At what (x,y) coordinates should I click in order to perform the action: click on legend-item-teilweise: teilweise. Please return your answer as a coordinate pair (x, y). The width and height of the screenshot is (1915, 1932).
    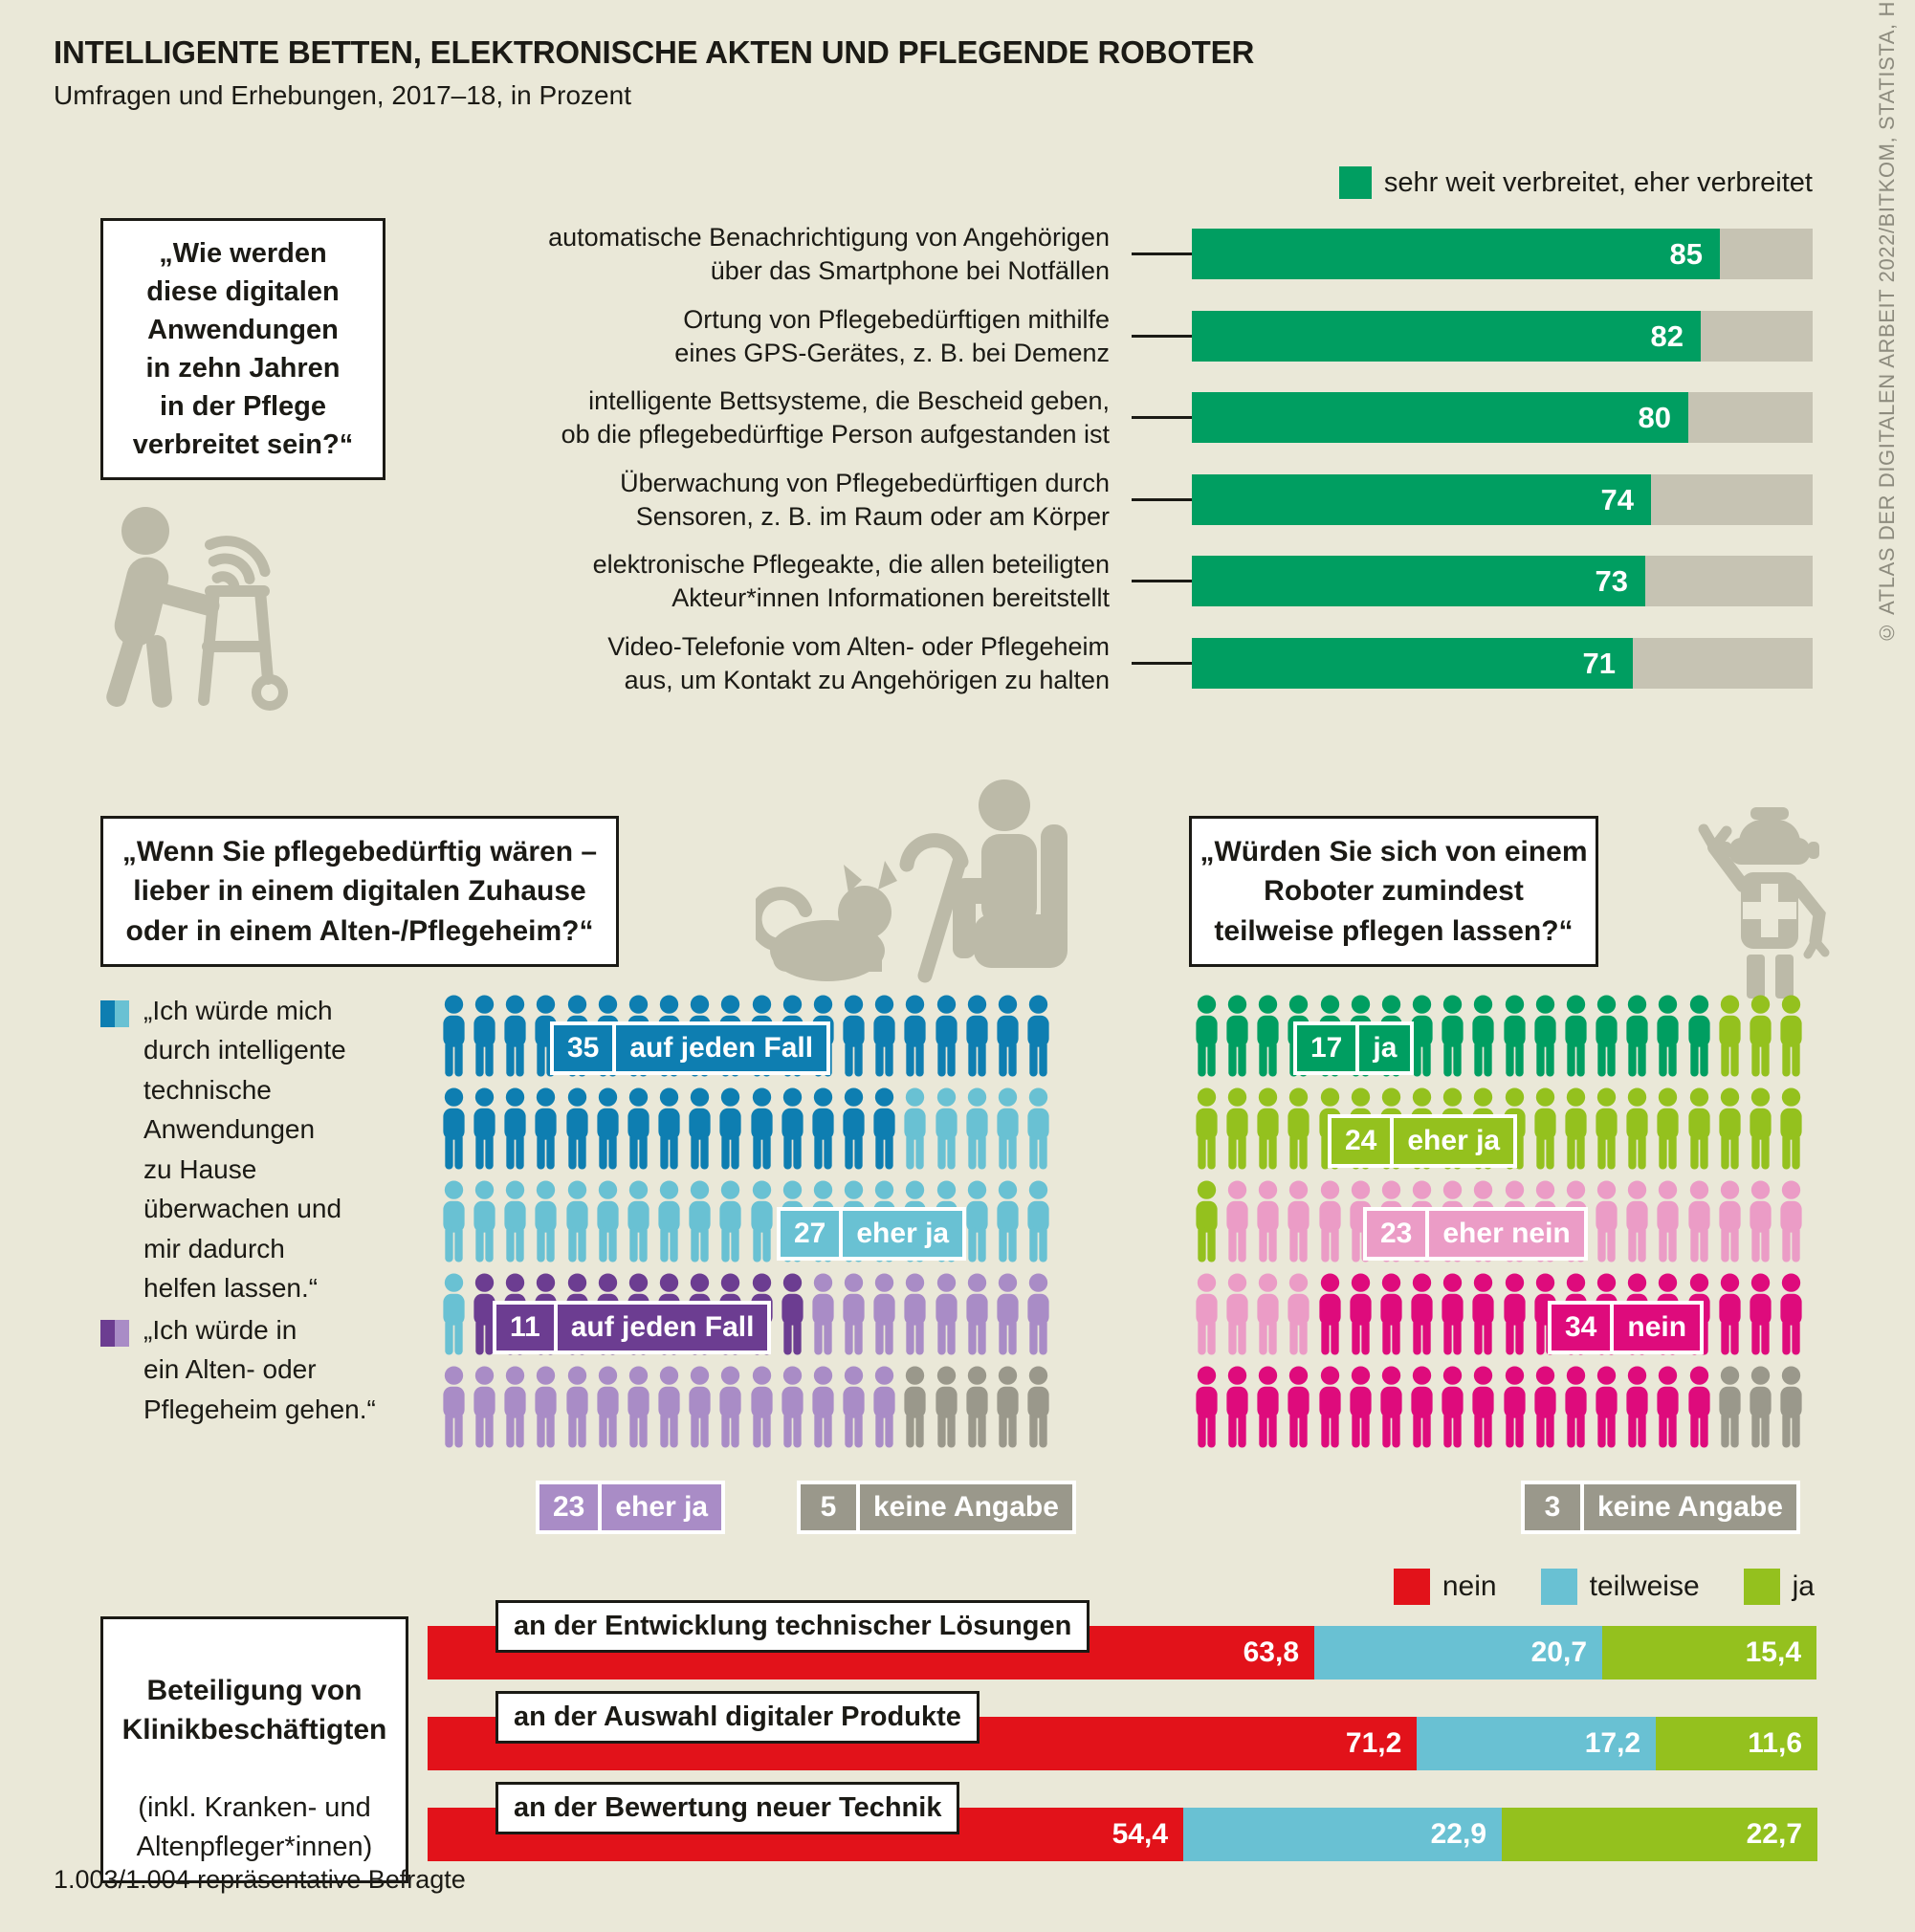
    Looking at the image, I should click on (1620, 1587).